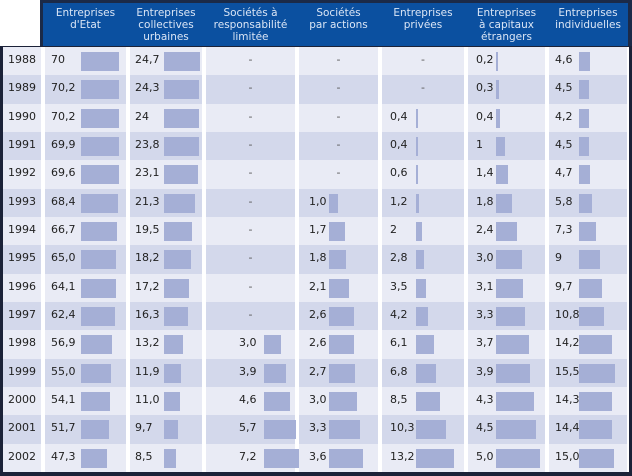  I want to click on value-label: 0,3, so click(485, 88).